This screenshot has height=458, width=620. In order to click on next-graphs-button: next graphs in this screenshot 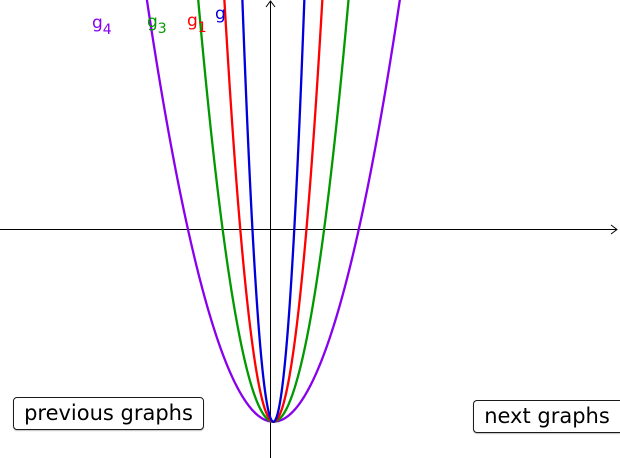, I will do `click(546, 416)`.